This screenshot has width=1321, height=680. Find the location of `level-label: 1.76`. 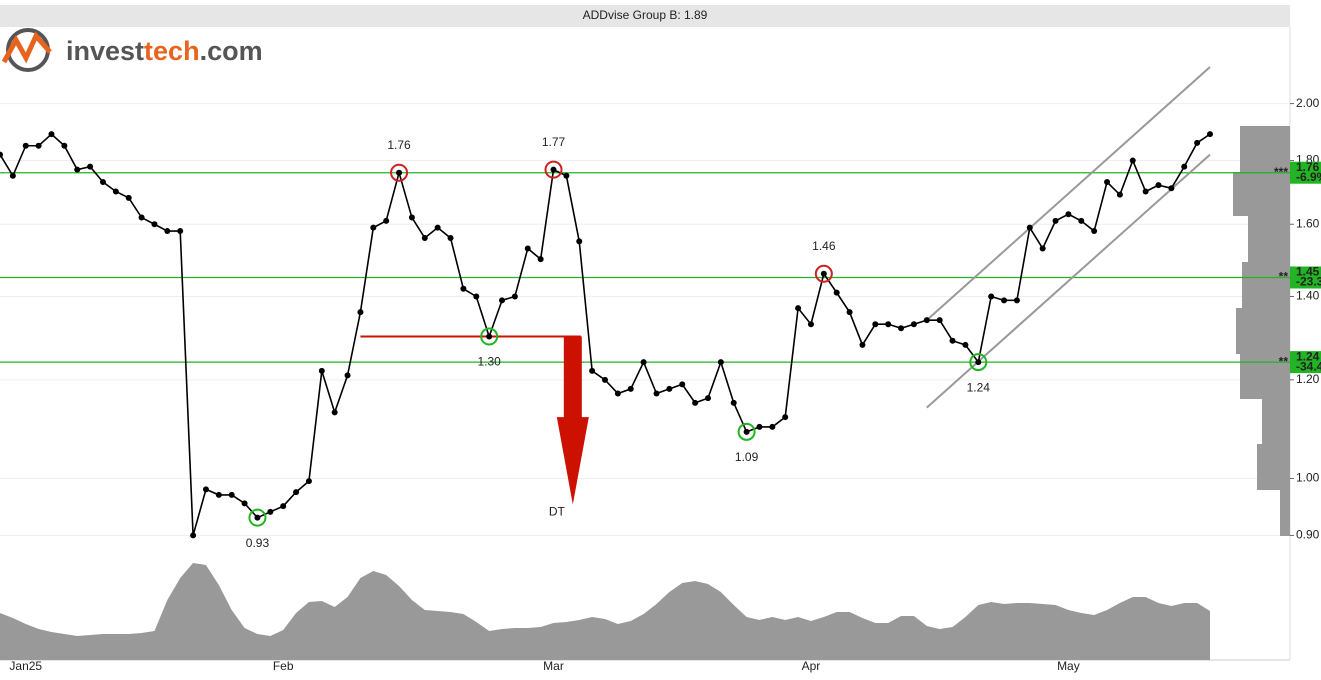

level-label: 1.76 is located at coordinates (1308, 167).